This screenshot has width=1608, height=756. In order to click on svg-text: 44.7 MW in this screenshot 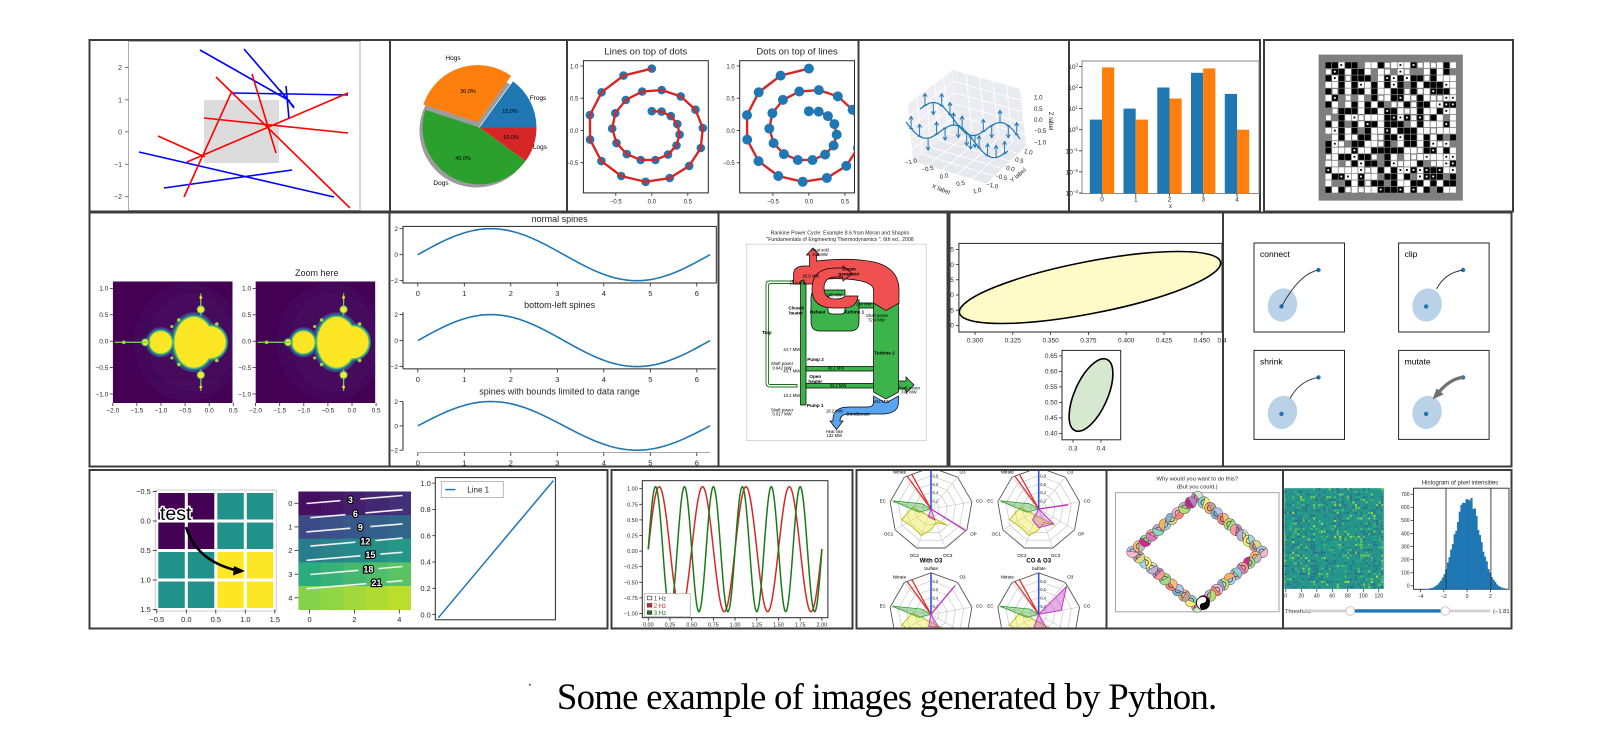, I will do `click(791, 349)`.